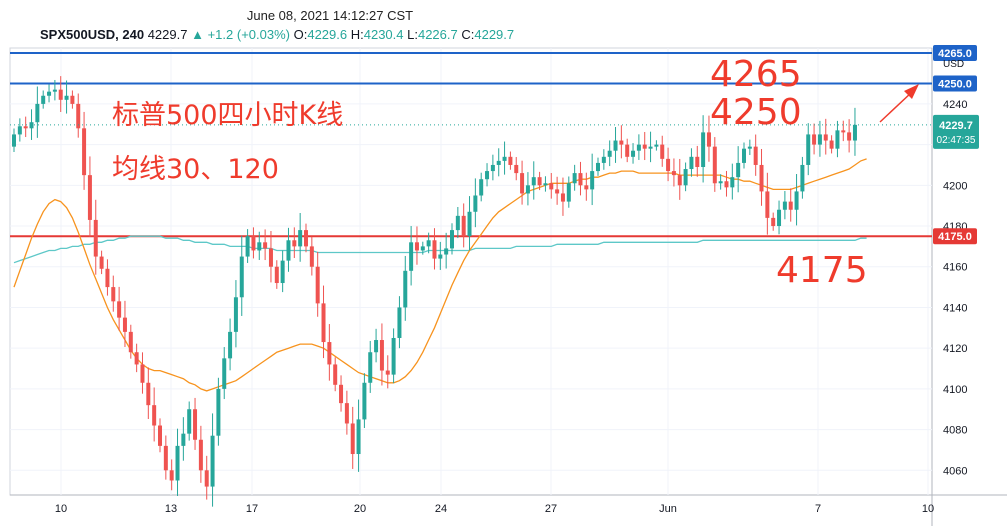 The height and width of the screenshot is (526, 1007). I want to click on symbol-label: SPX500USD, 240, so click(92, 34).